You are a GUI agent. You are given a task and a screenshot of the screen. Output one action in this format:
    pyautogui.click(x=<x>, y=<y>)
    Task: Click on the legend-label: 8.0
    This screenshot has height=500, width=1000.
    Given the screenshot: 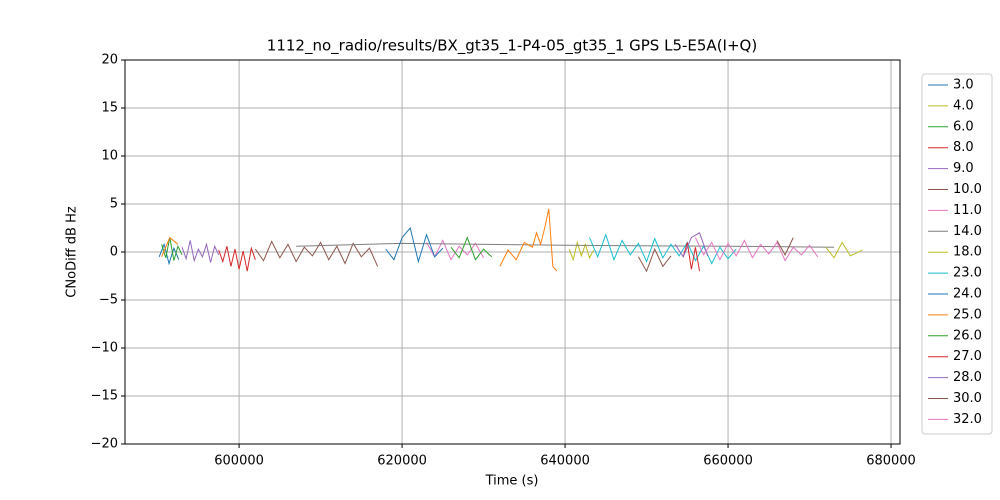 What is the action you would take?
    pyautogui.click(x=963, y=147)
    